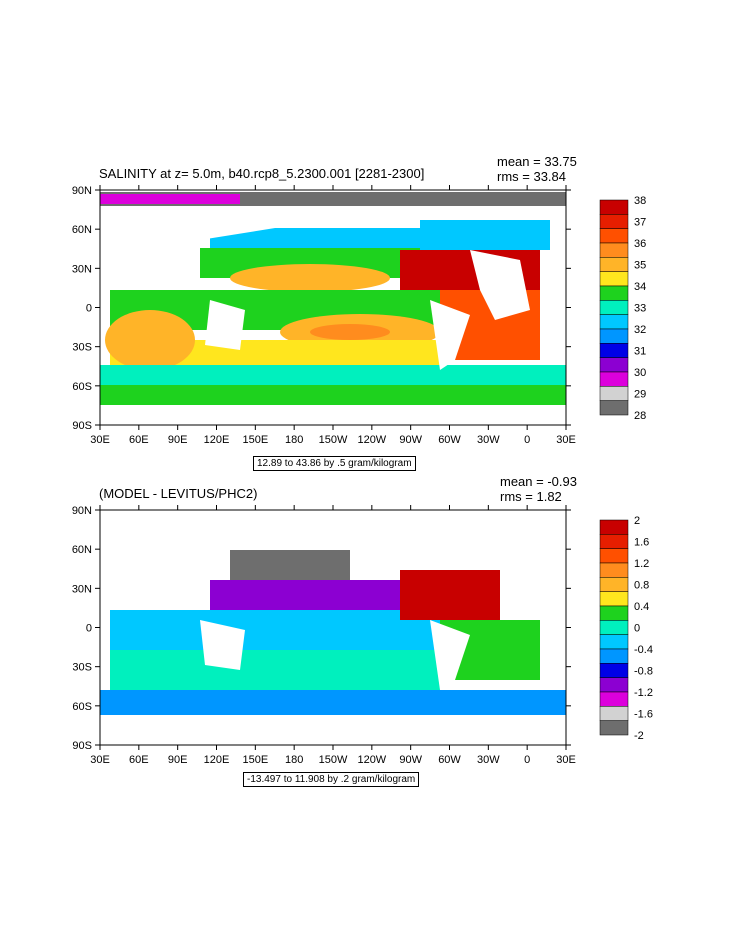  What do you see at coordinates (410, 760) in the screenshot?
I see `lon-label: 90W` at bounding box center [410, 760].